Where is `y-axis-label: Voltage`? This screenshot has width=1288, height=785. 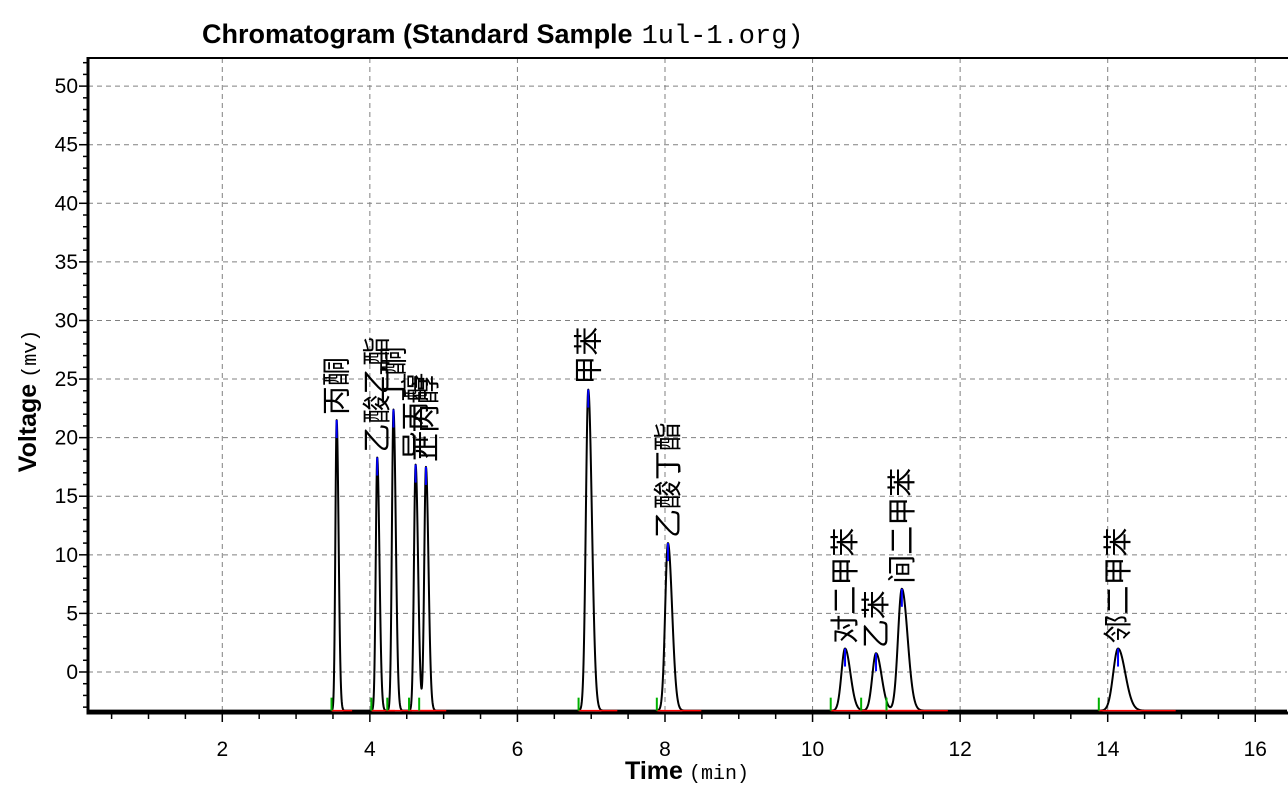
y-axis-label: Voltage is located at coordinates (28, 428).